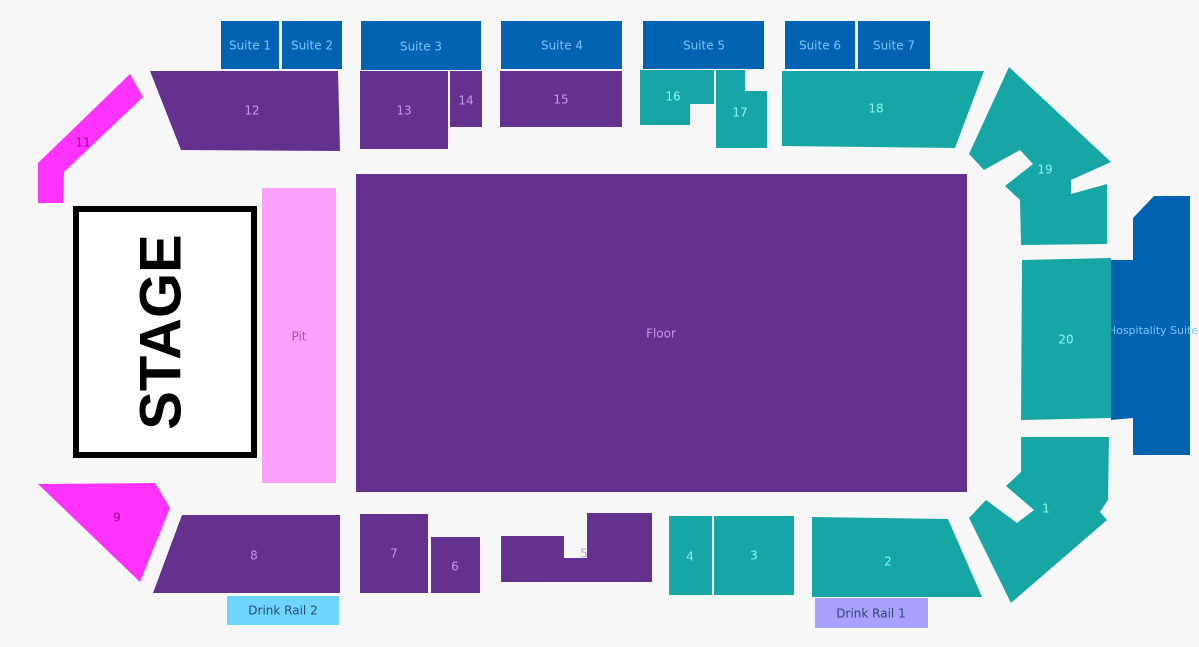 The width and height of the screenshot is (1199, 647). What do you see at coordinates (245, 111) in the screenshot?
I see `section-12: 12` at bounding box center [245, 111].